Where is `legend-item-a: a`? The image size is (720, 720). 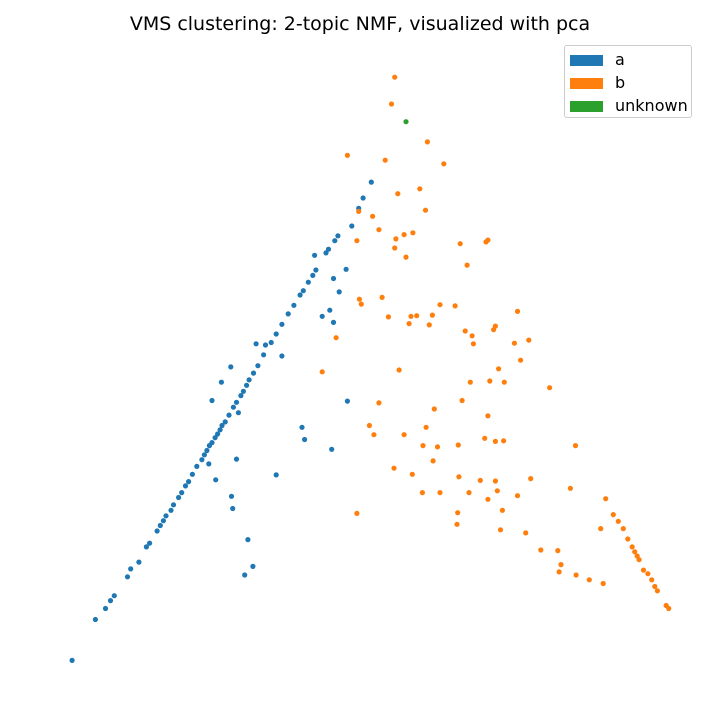 legend-item-a: a is located at coordinates (628, 60).